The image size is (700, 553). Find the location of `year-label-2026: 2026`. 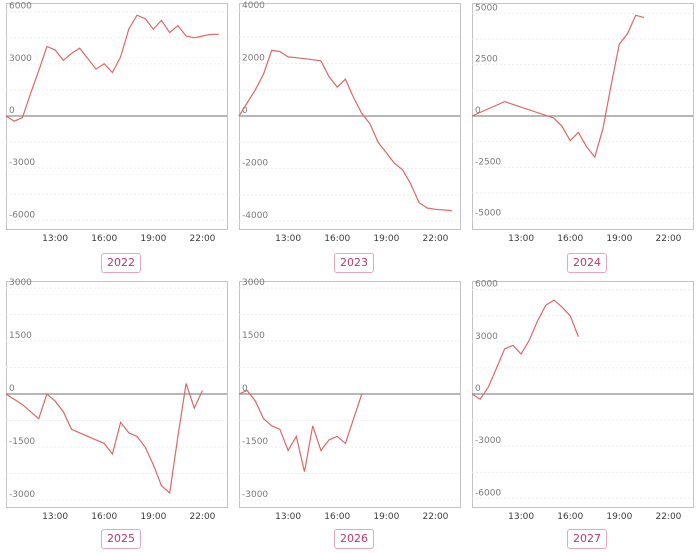

year-label-2026: 2026 is located at coordinates (354, 539).